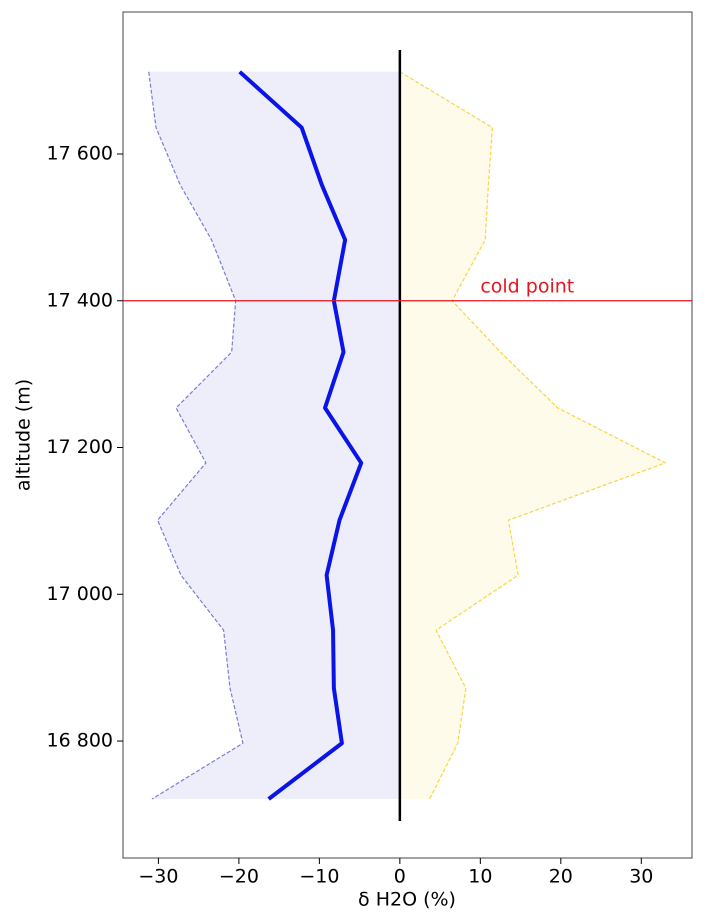 The height and width of the screenshot is (924, 713). I want to click on y-tick-label: 17 000, so click(80, 594).